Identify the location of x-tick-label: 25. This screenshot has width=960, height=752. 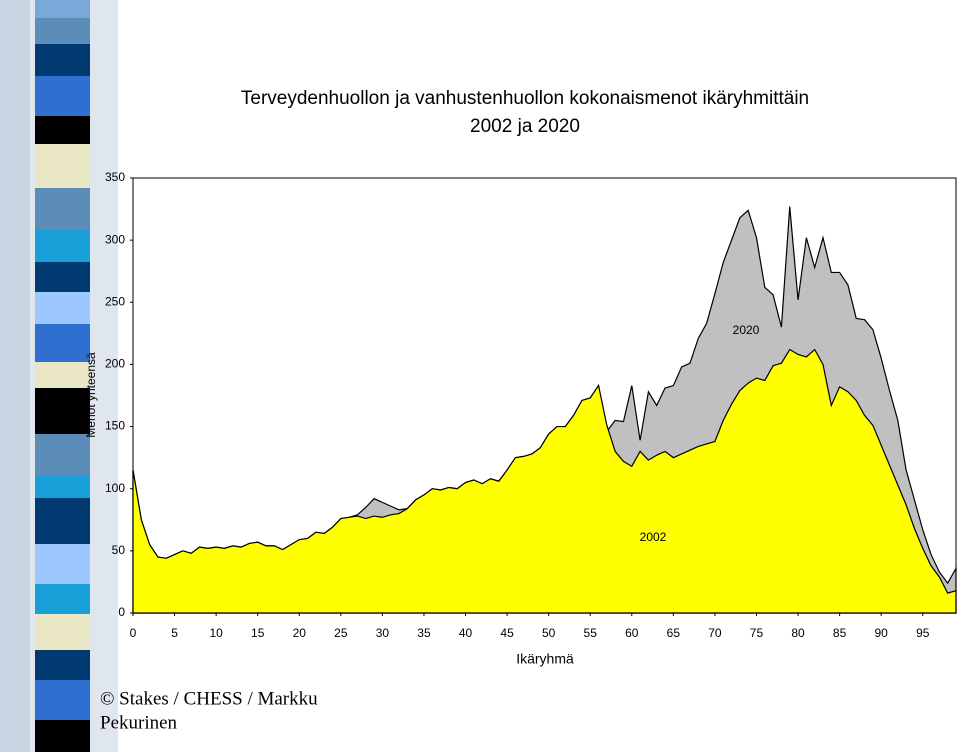
(341, 633).